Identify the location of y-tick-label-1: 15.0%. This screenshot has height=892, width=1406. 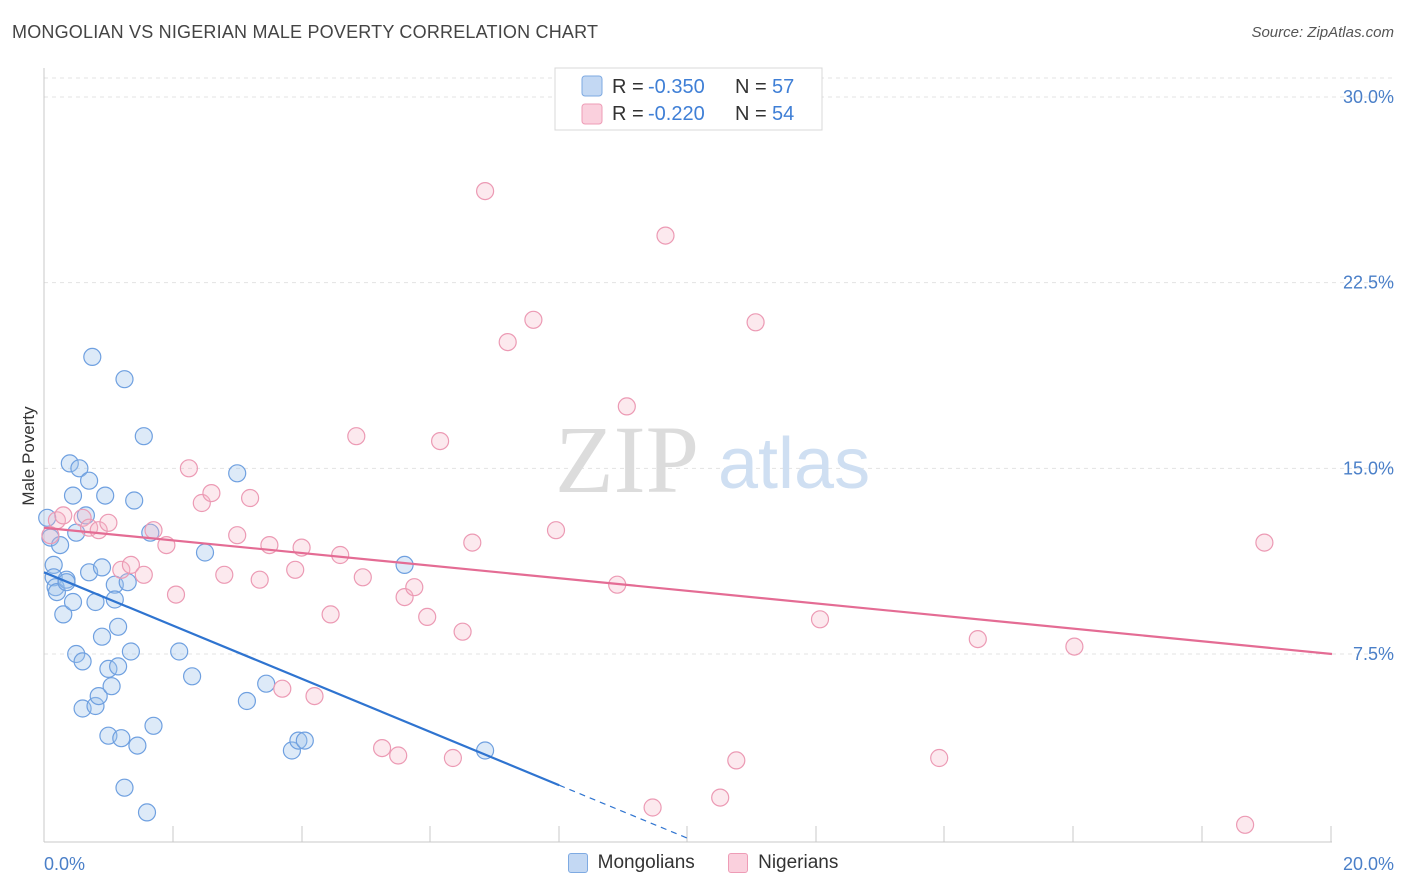
(1368, 468).